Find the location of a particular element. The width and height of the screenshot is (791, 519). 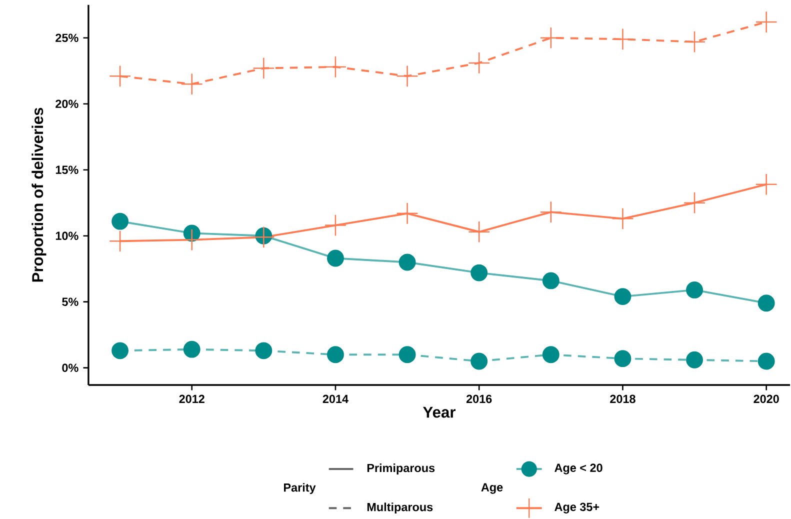

y-axis-title: Proportion of deliveries is located at coordinates (39, 195).